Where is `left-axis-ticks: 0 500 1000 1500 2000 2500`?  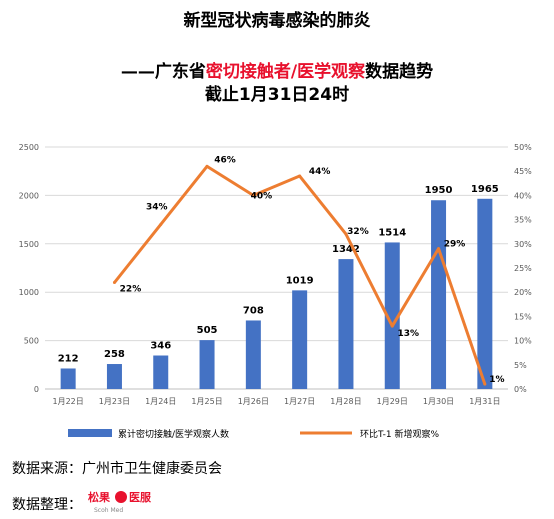 left-axis-ticks: 0 500 1000 1500 2000 2500 is located at coordinates (29, 268).